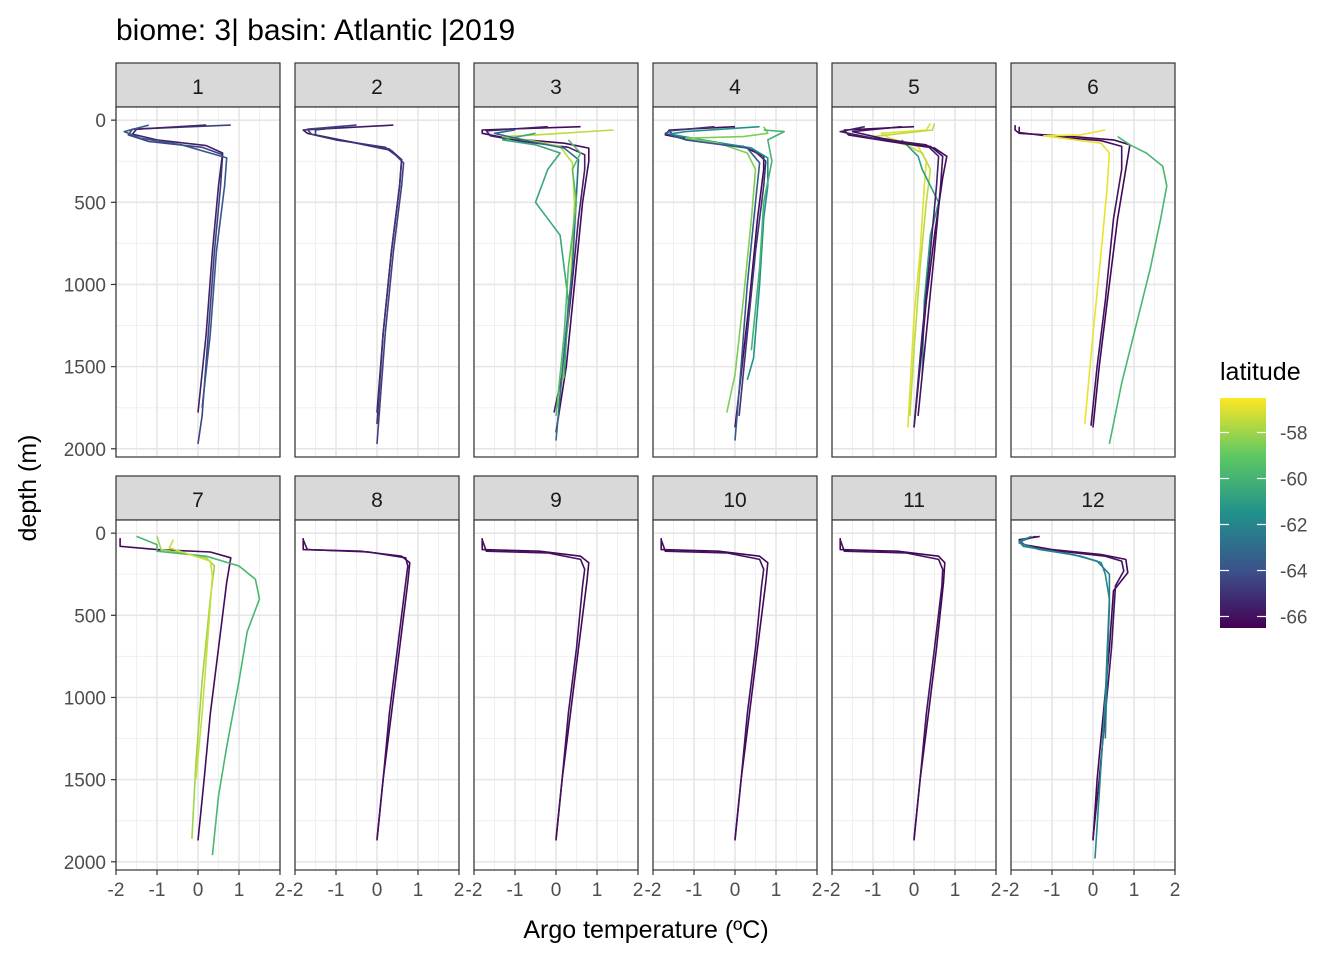 This screenshot has height=960, width=1344. I want to click on facet-strip-label: 5, so click(914, 87).